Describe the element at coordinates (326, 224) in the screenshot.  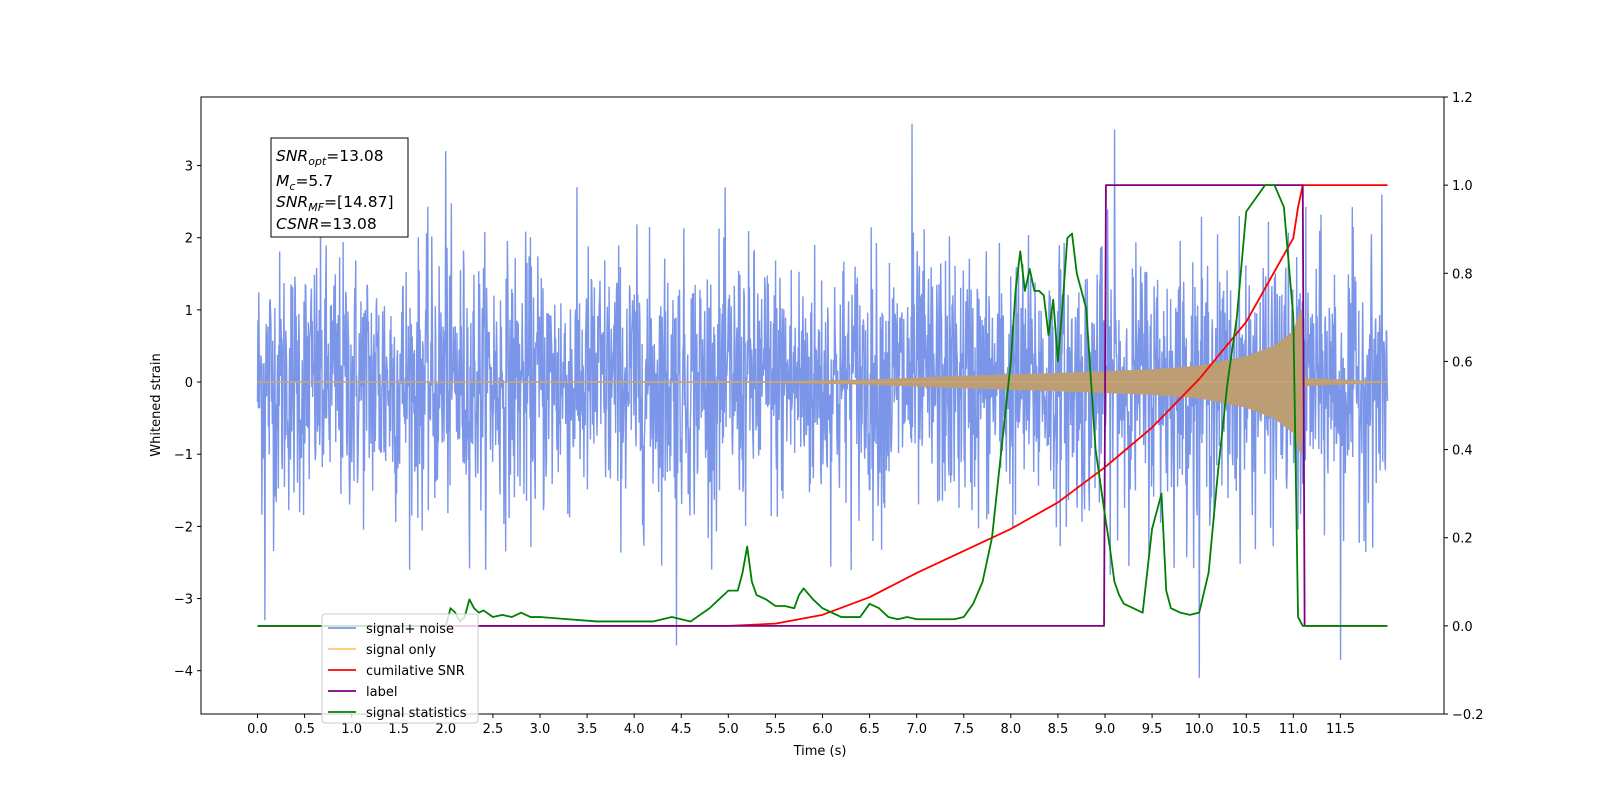
I see `annotation-csnr: CSNR=13.08` at that location.